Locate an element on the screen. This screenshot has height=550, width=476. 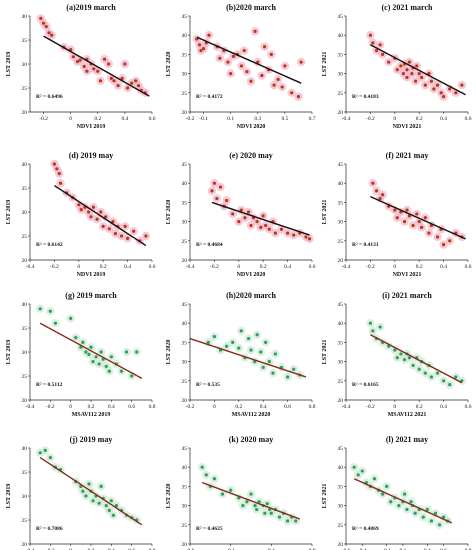
x-tick-label: -0.2 is located at coordinates (190, 407).